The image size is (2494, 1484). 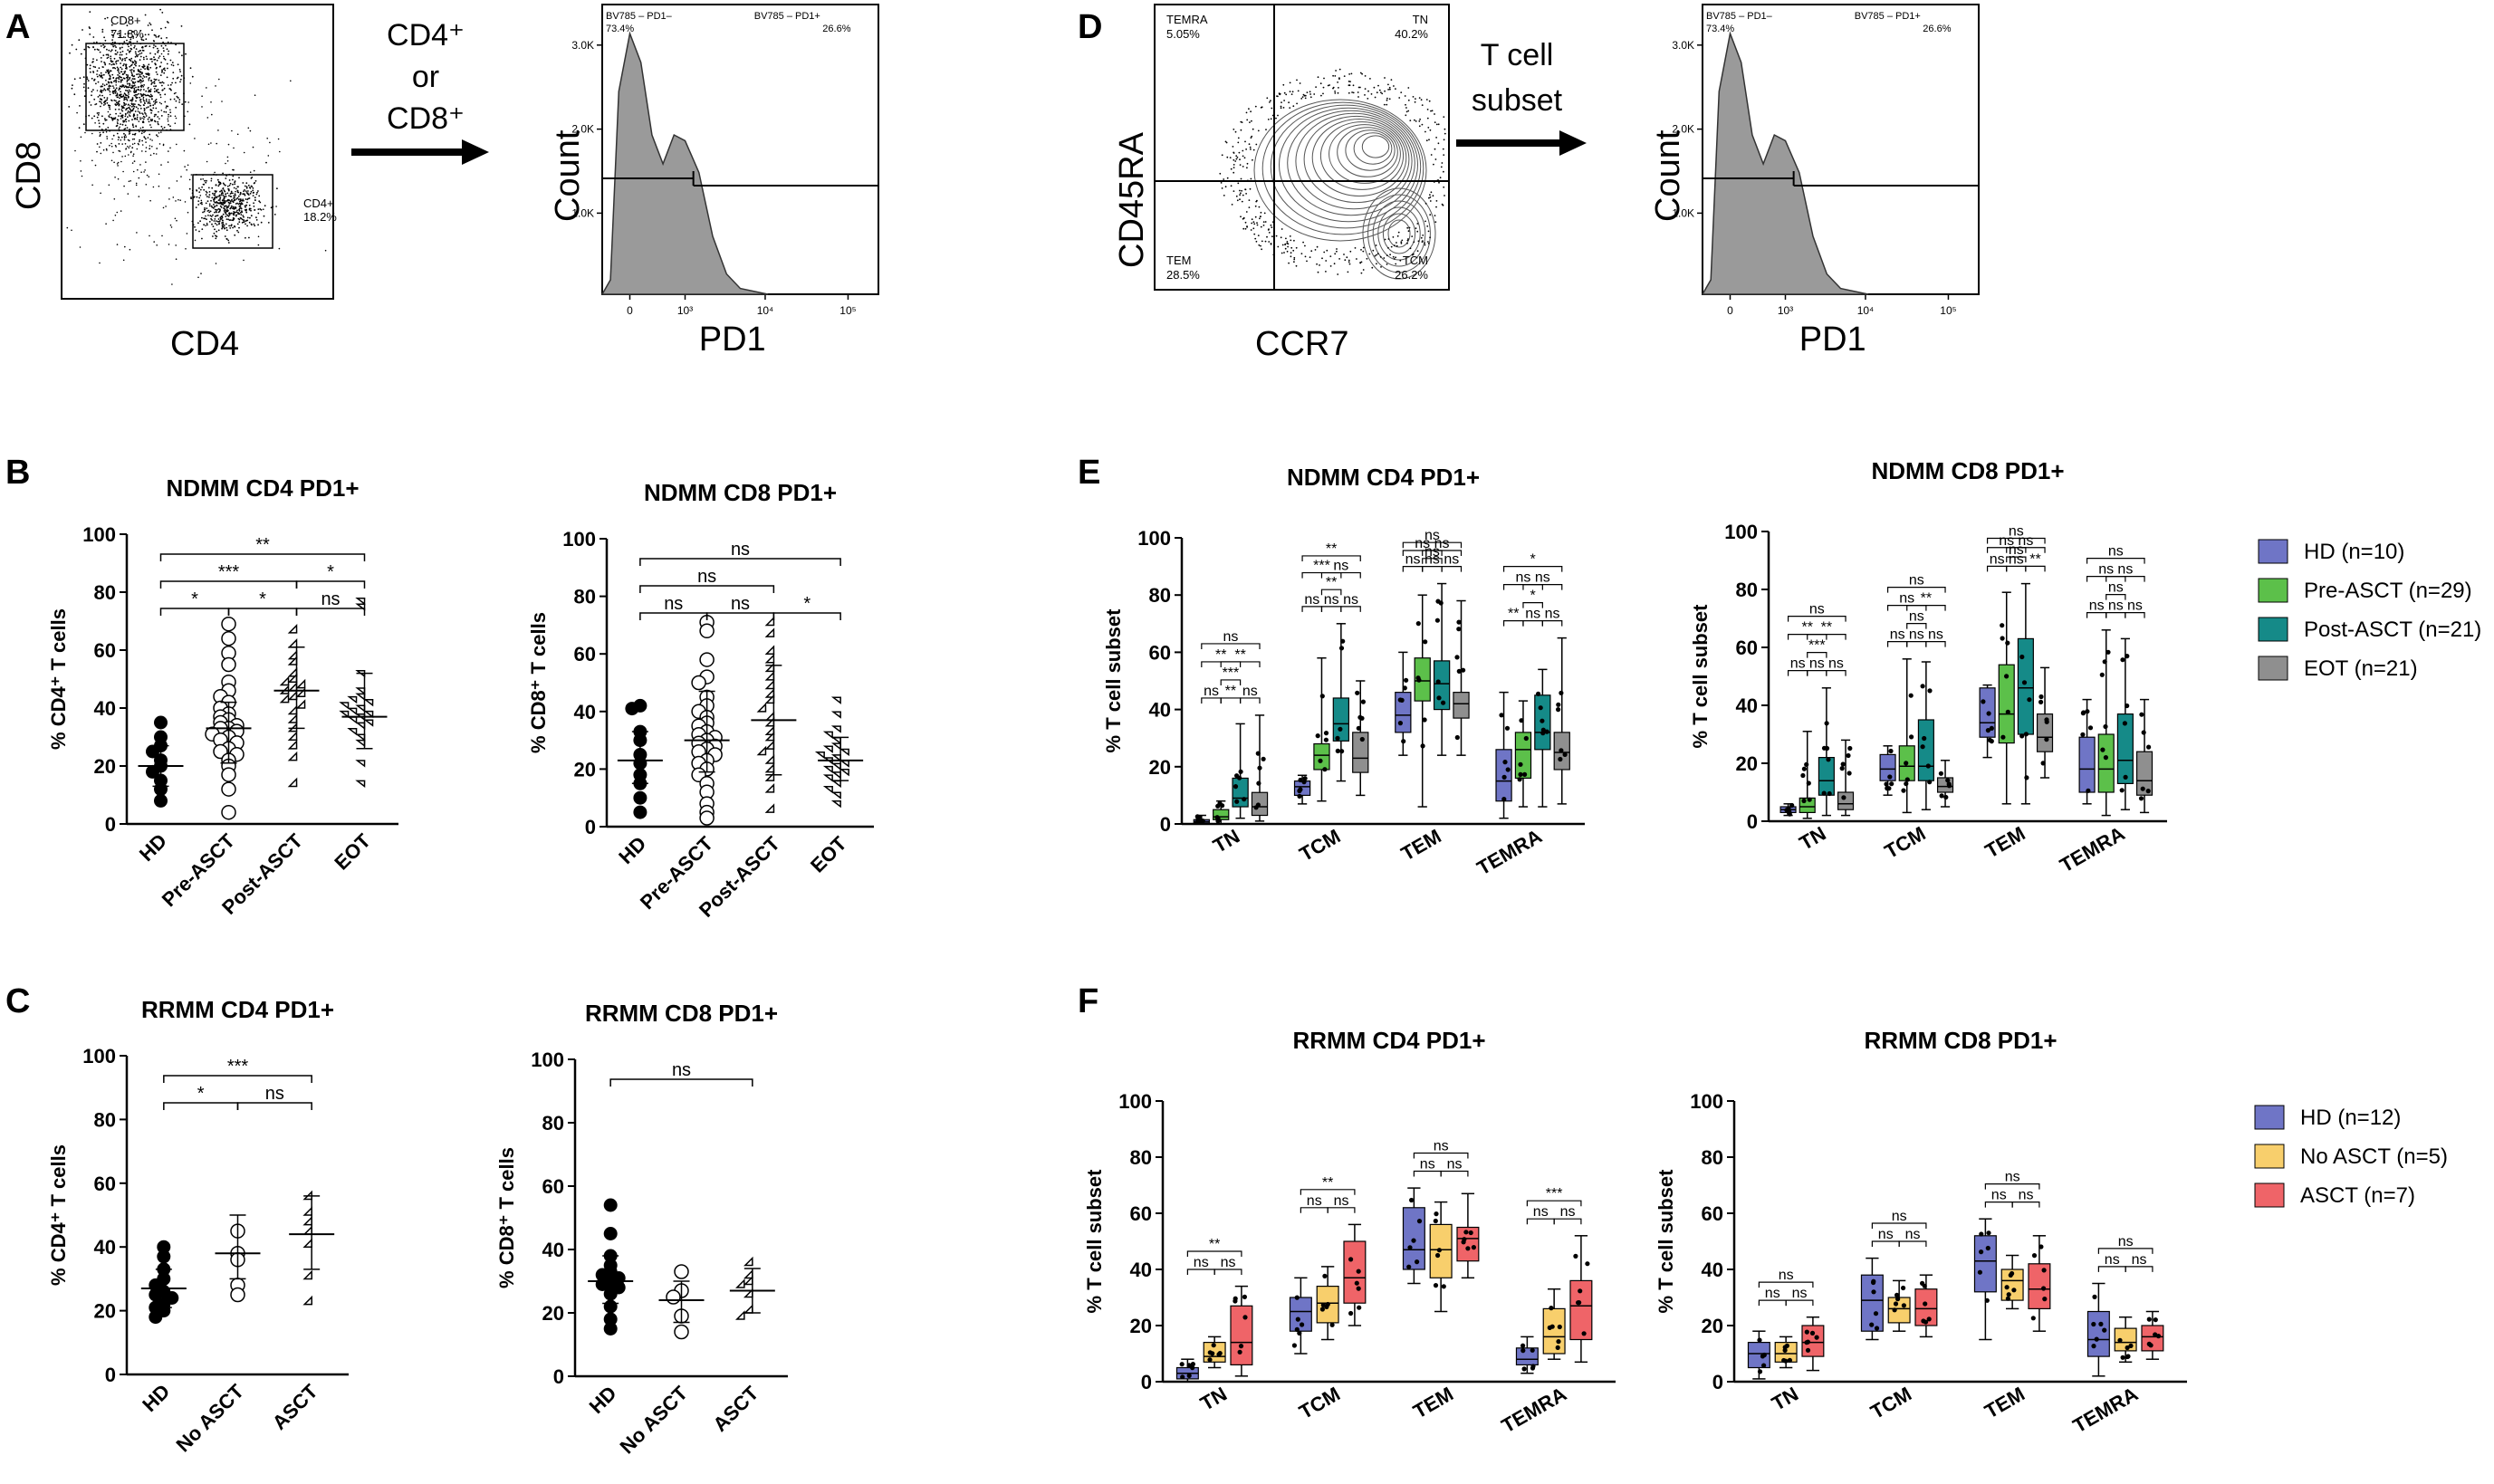 What do you see at coordinates (1532, 569) in the screenshot?
I see `significance-bracket` at bounding box center [1532, 569].